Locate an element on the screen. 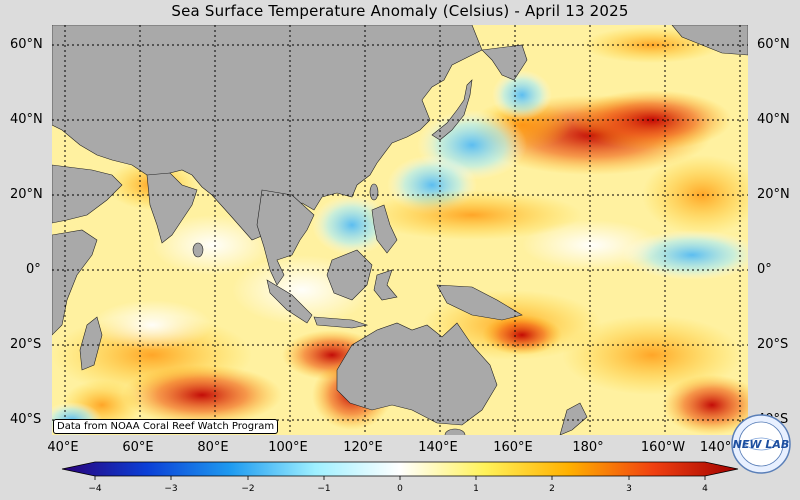 The height and width of the screenshot is (500, 800). land-new-zealand is located at coordinates (573, 418).